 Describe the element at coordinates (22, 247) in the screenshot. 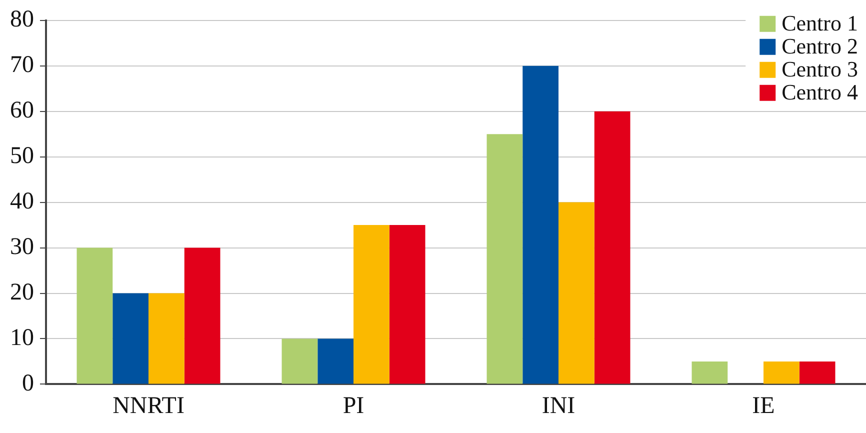

I see `y-tick-label: 30` at that location.